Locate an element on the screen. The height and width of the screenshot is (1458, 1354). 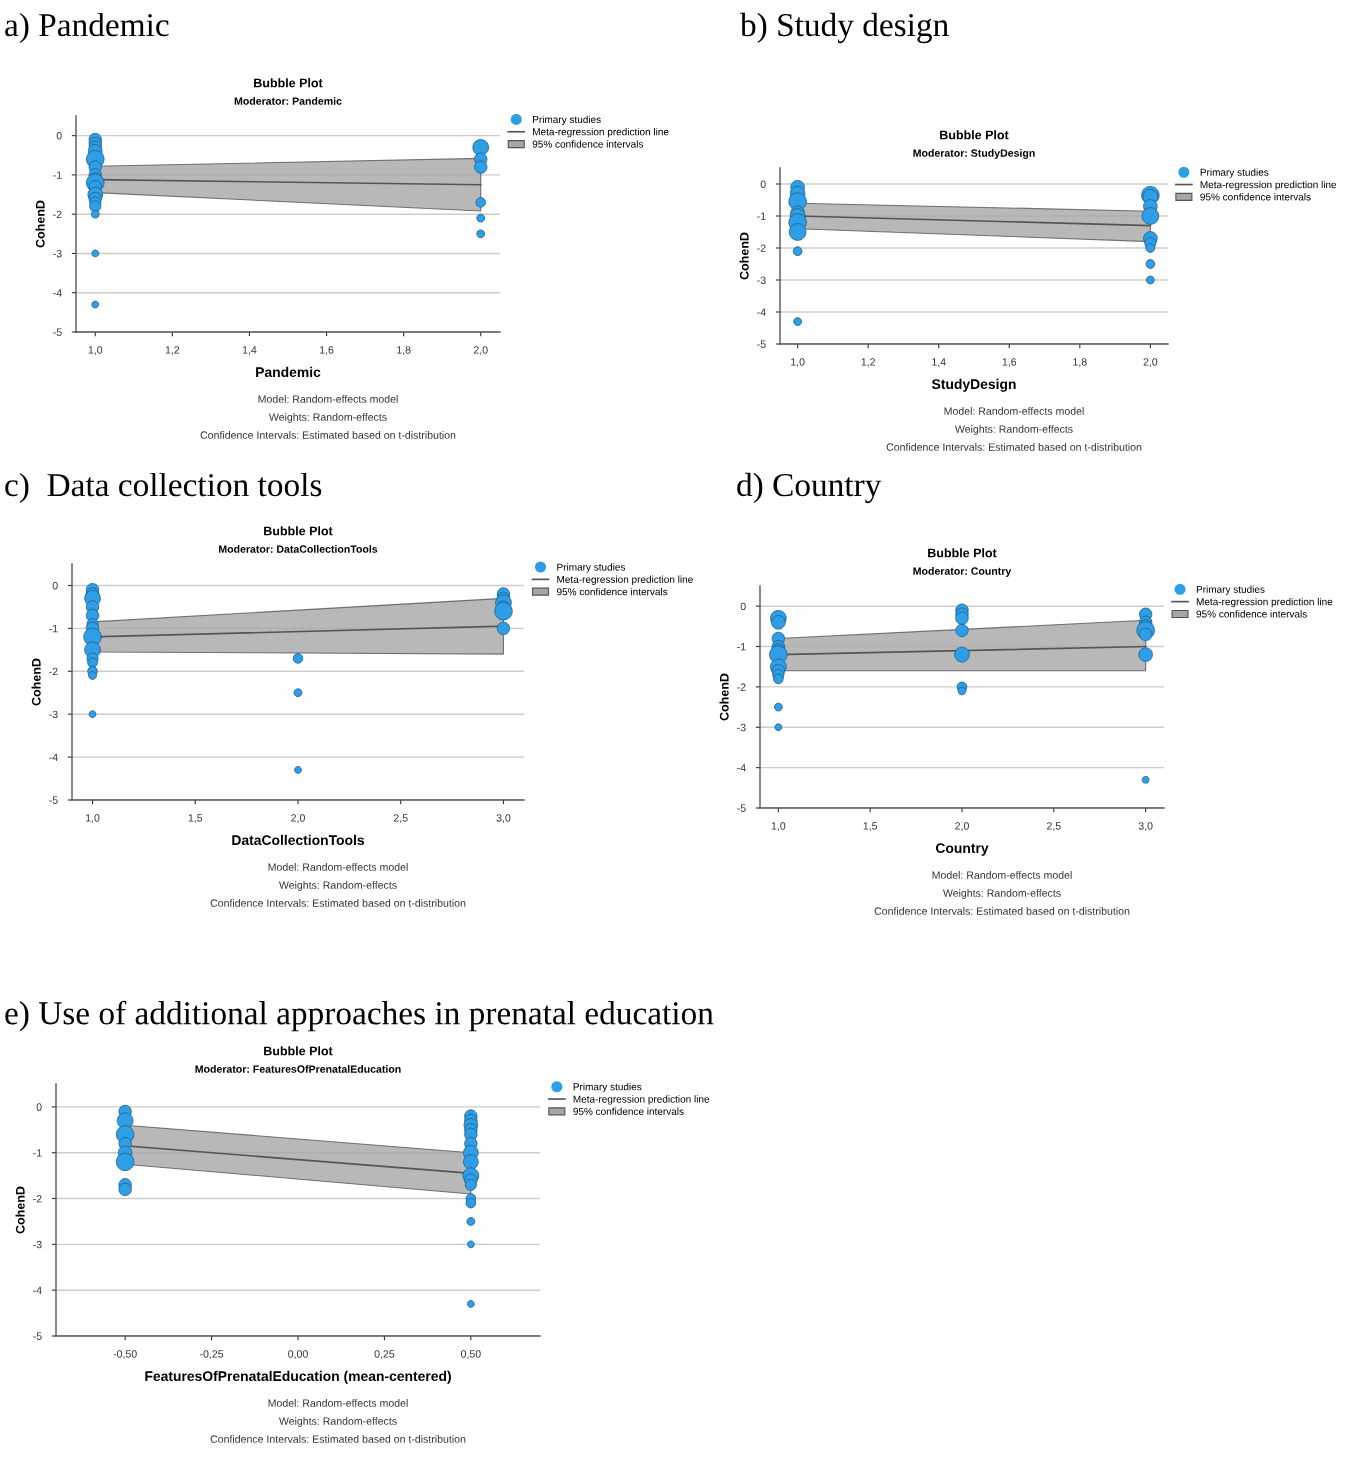
chart-title: d) Country is located at coordinates (809, 488).